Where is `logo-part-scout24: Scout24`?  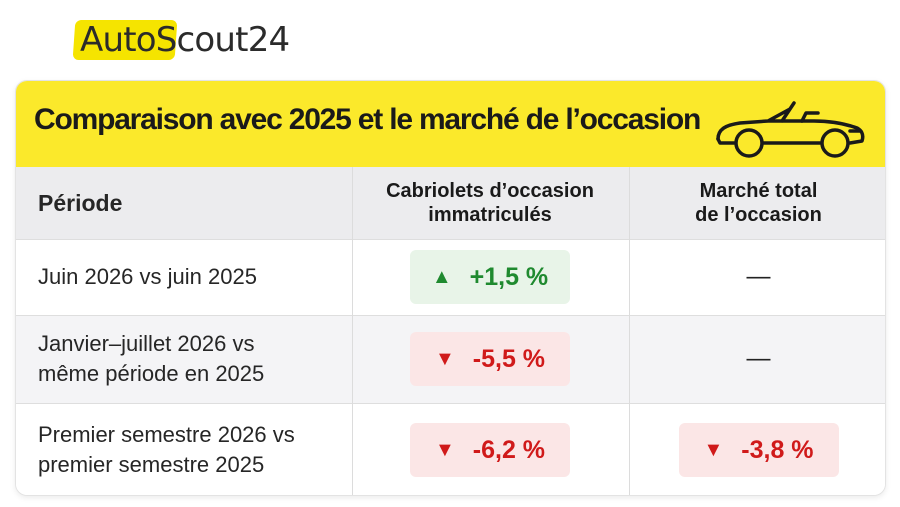
logo-part-scout24: Scout24 is located at coordinates (222, 40).